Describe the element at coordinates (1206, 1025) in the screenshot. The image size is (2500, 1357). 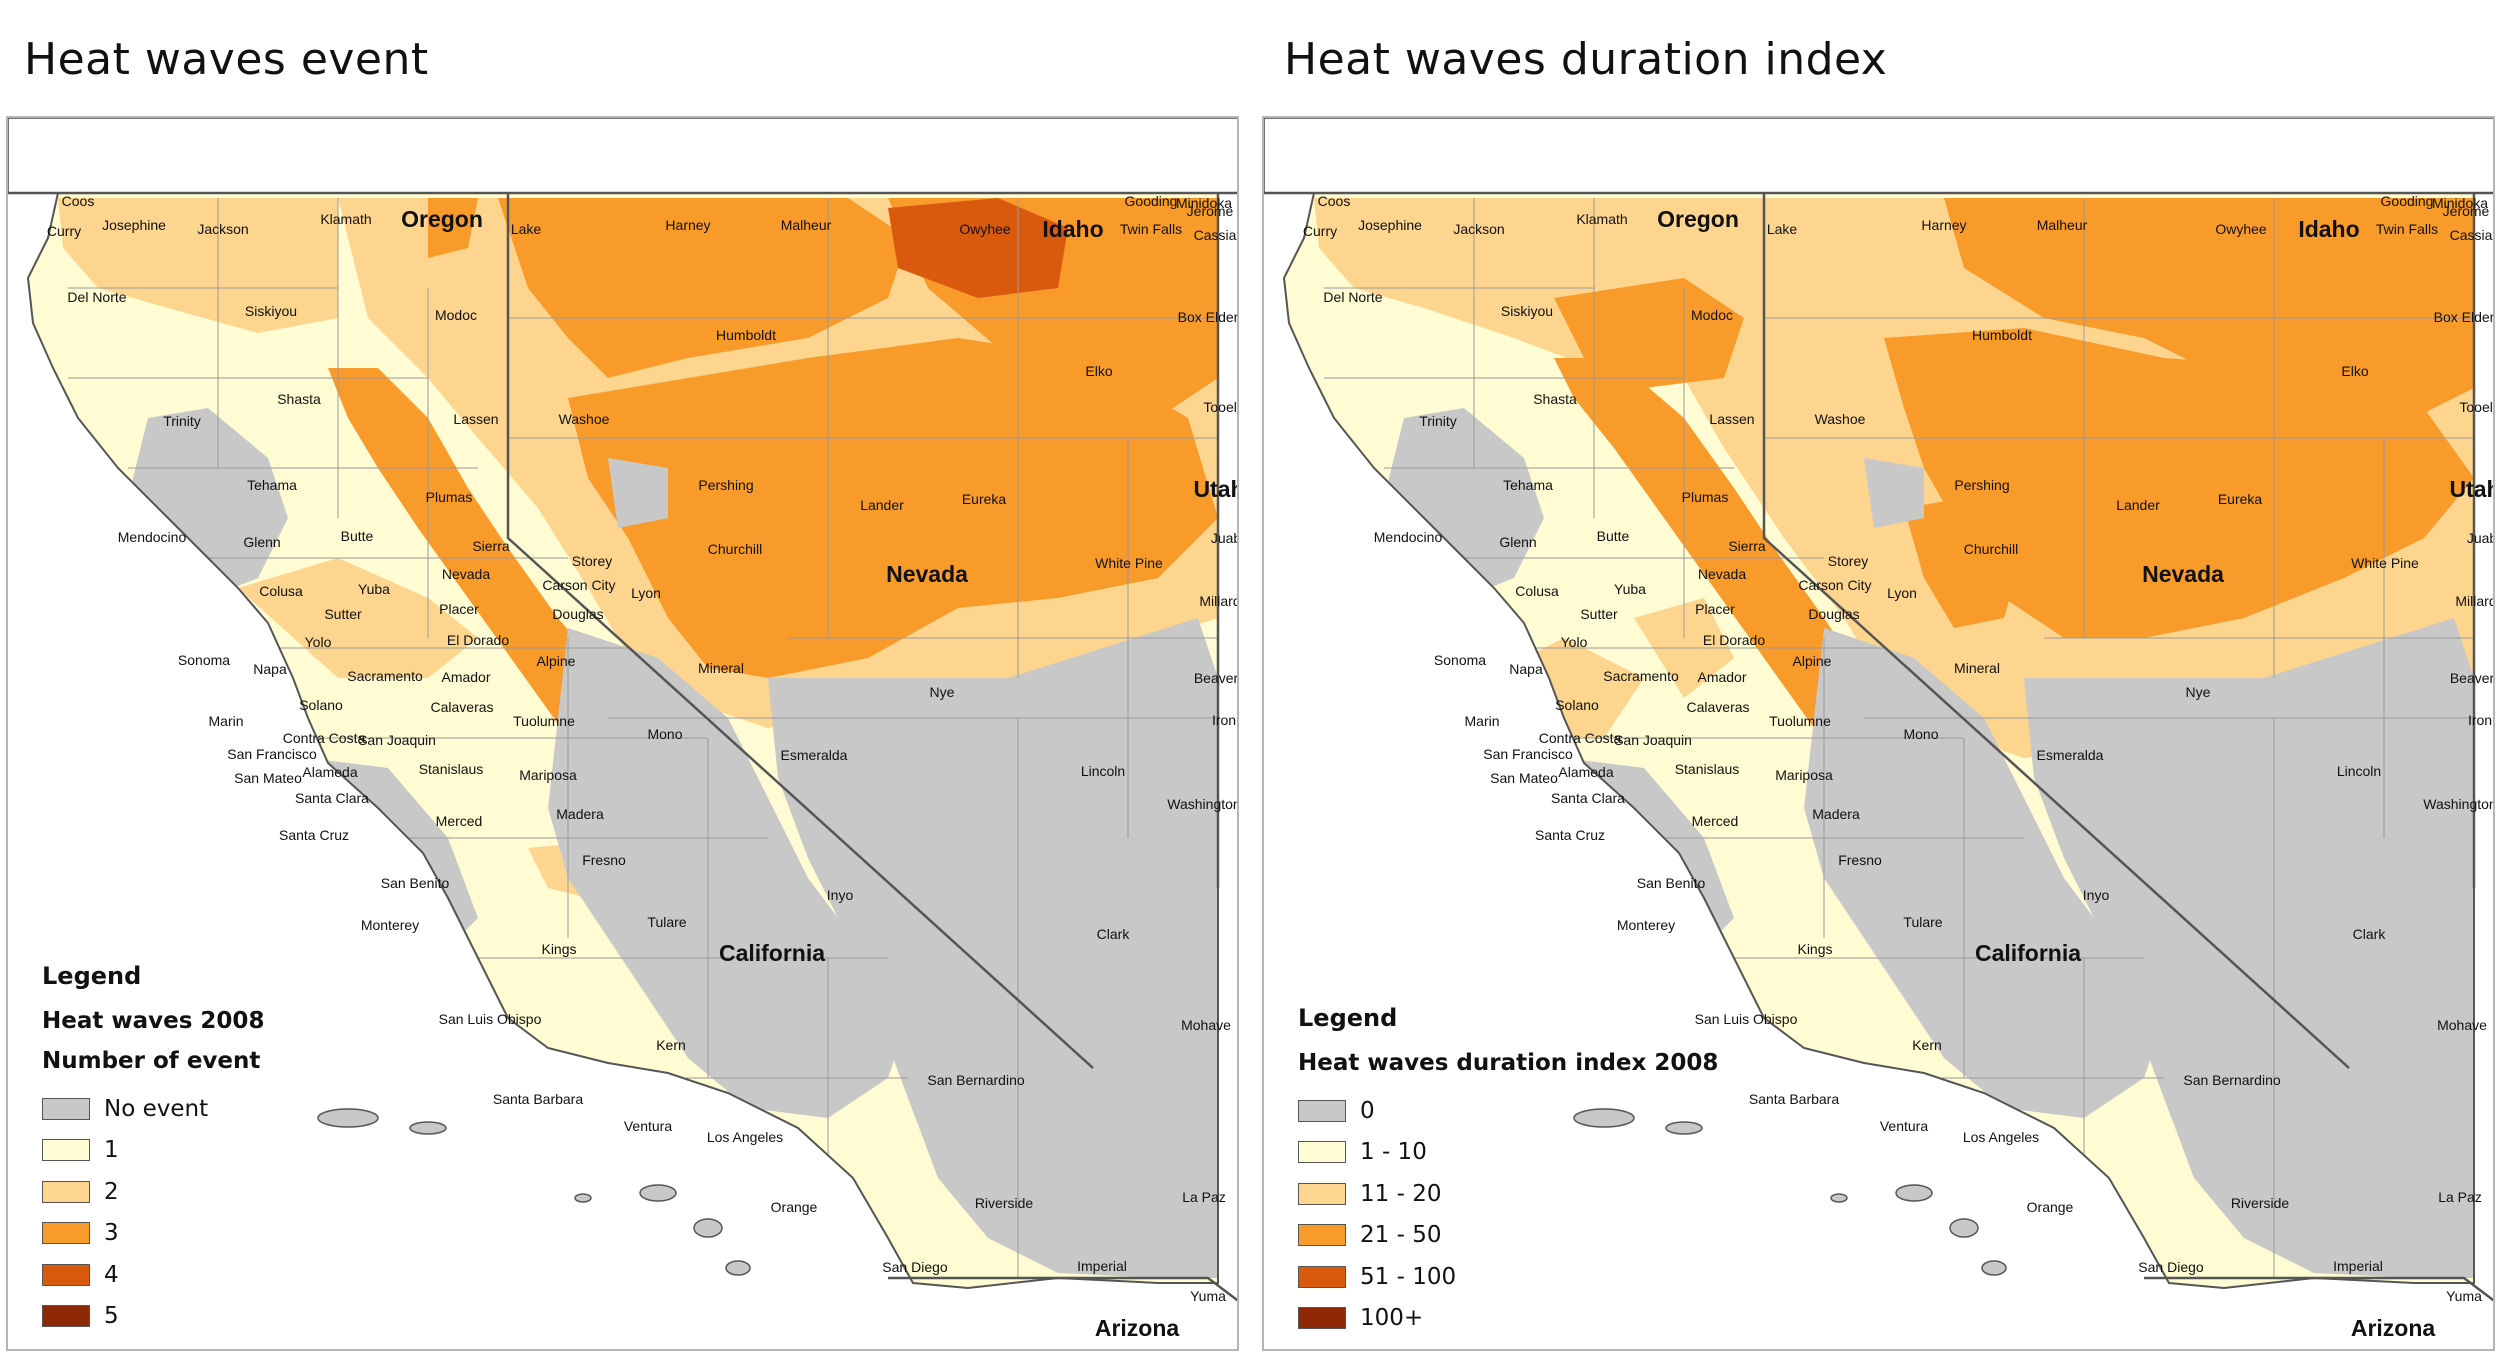
I see `county-label: Mohave` at that location.